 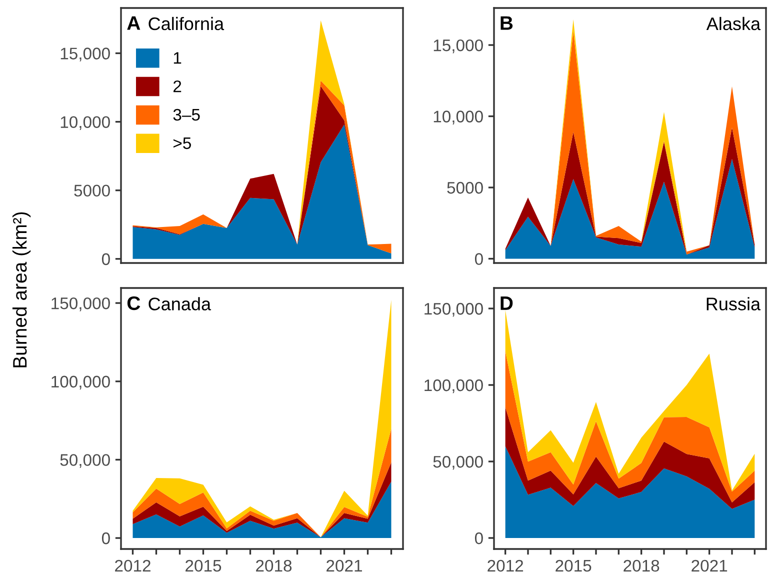 What do you see at coordinates (133, 23) in the screenshot?
I see `annotation: A` at bounding box center [133, 23].